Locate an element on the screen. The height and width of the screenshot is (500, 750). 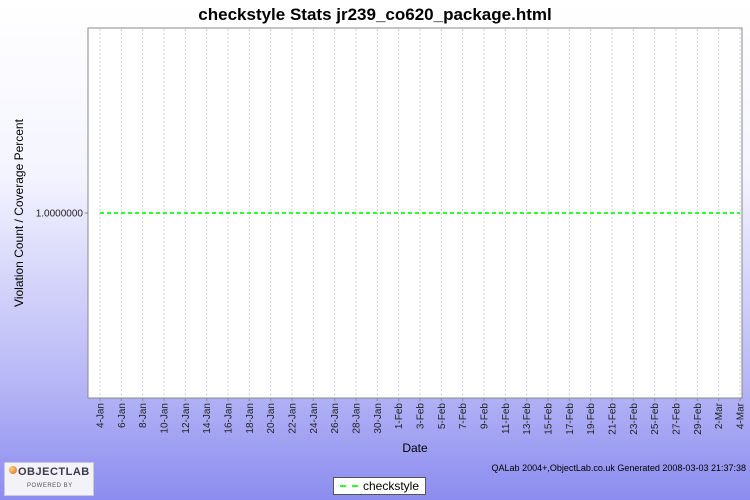
x-tick-label: 23-Feb is located at coordinates (634, 419).